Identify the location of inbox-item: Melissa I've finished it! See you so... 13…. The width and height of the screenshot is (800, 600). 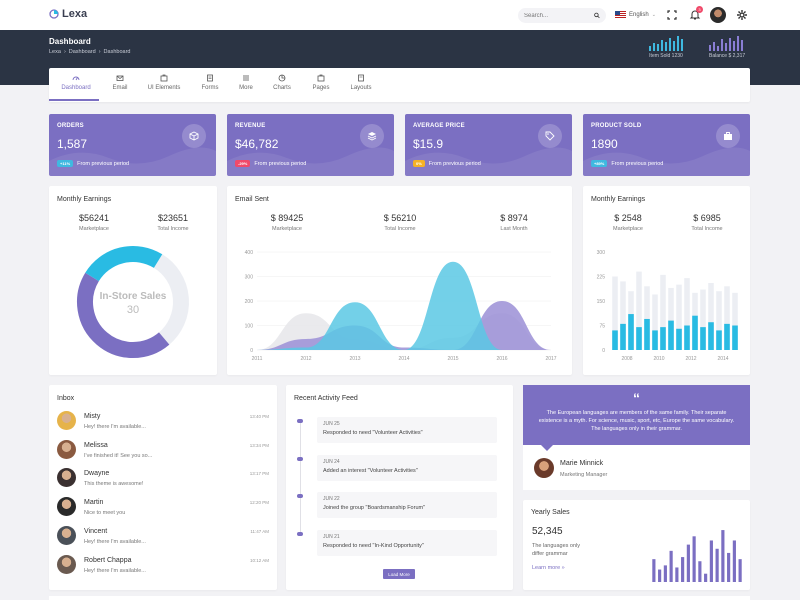
(163, 453).